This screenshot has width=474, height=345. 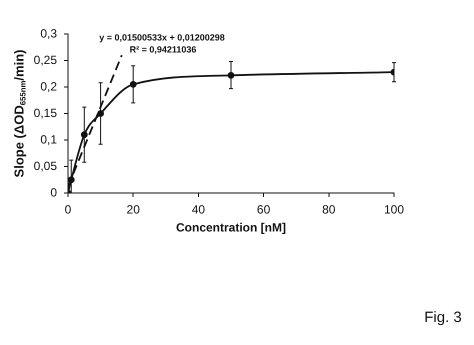 I want to click on annotation: R² = 0,94211036, so click(x=163, y=49).